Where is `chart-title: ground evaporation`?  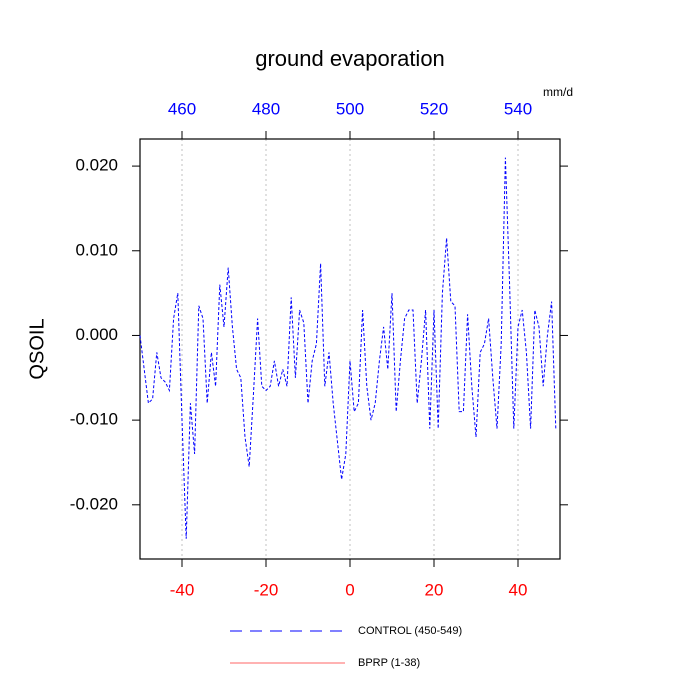 chart-title: ground evaporation is located at coordinates (350, 58).